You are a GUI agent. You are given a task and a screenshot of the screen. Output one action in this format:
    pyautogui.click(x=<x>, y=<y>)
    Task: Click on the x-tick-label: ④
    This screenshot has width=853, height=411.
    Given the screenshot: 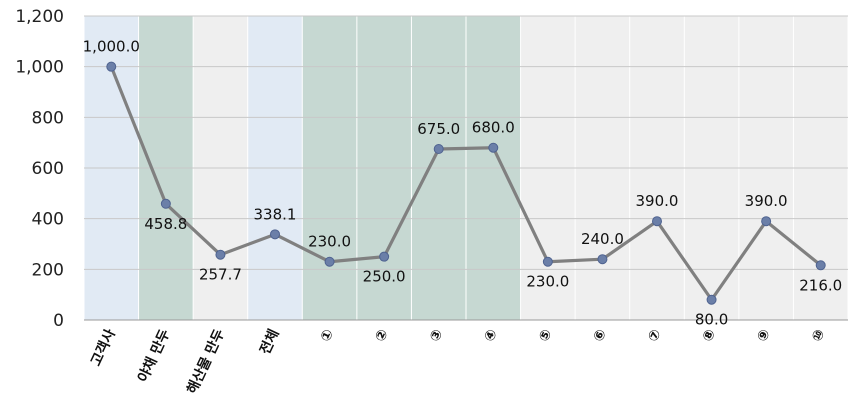 What is the action you would take?
    pyautogui.click(x=491, y=336)
    